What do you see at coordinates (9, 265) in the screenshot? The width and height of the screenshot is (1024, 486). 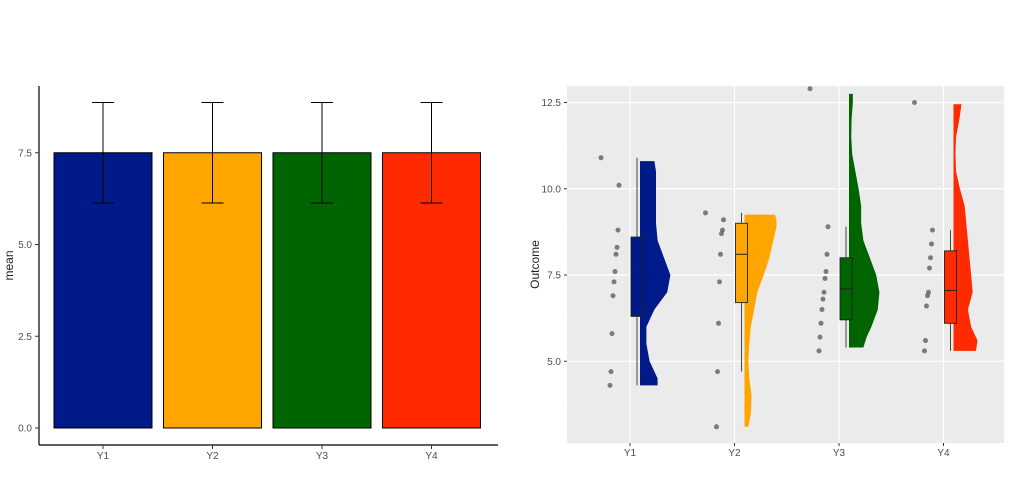 I see `y-axis-title: mean` at bounding box center [9, 265].